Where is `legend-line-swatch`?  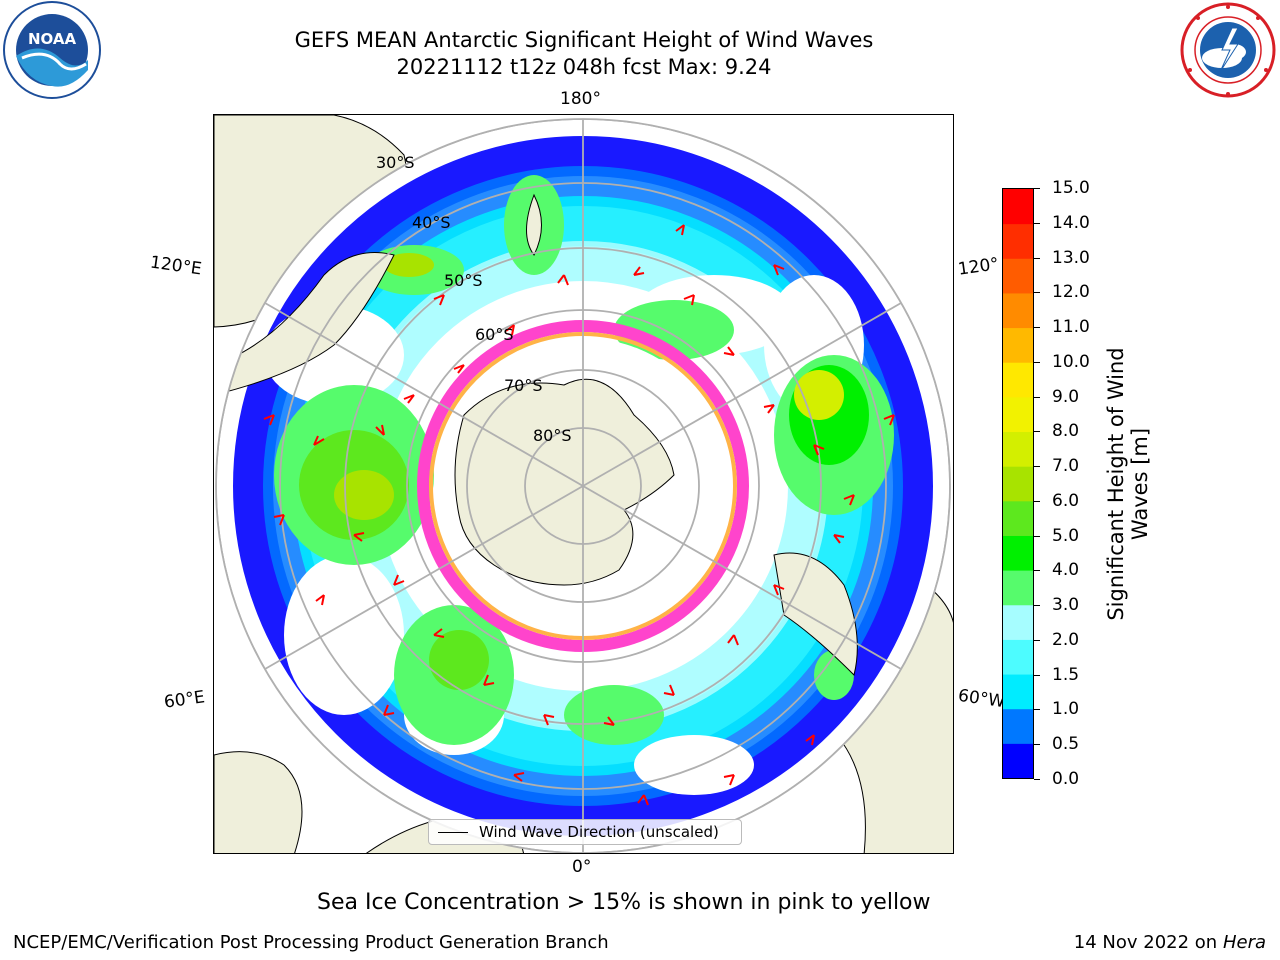
legend-line-swatch is located at coordinates (453, 832).